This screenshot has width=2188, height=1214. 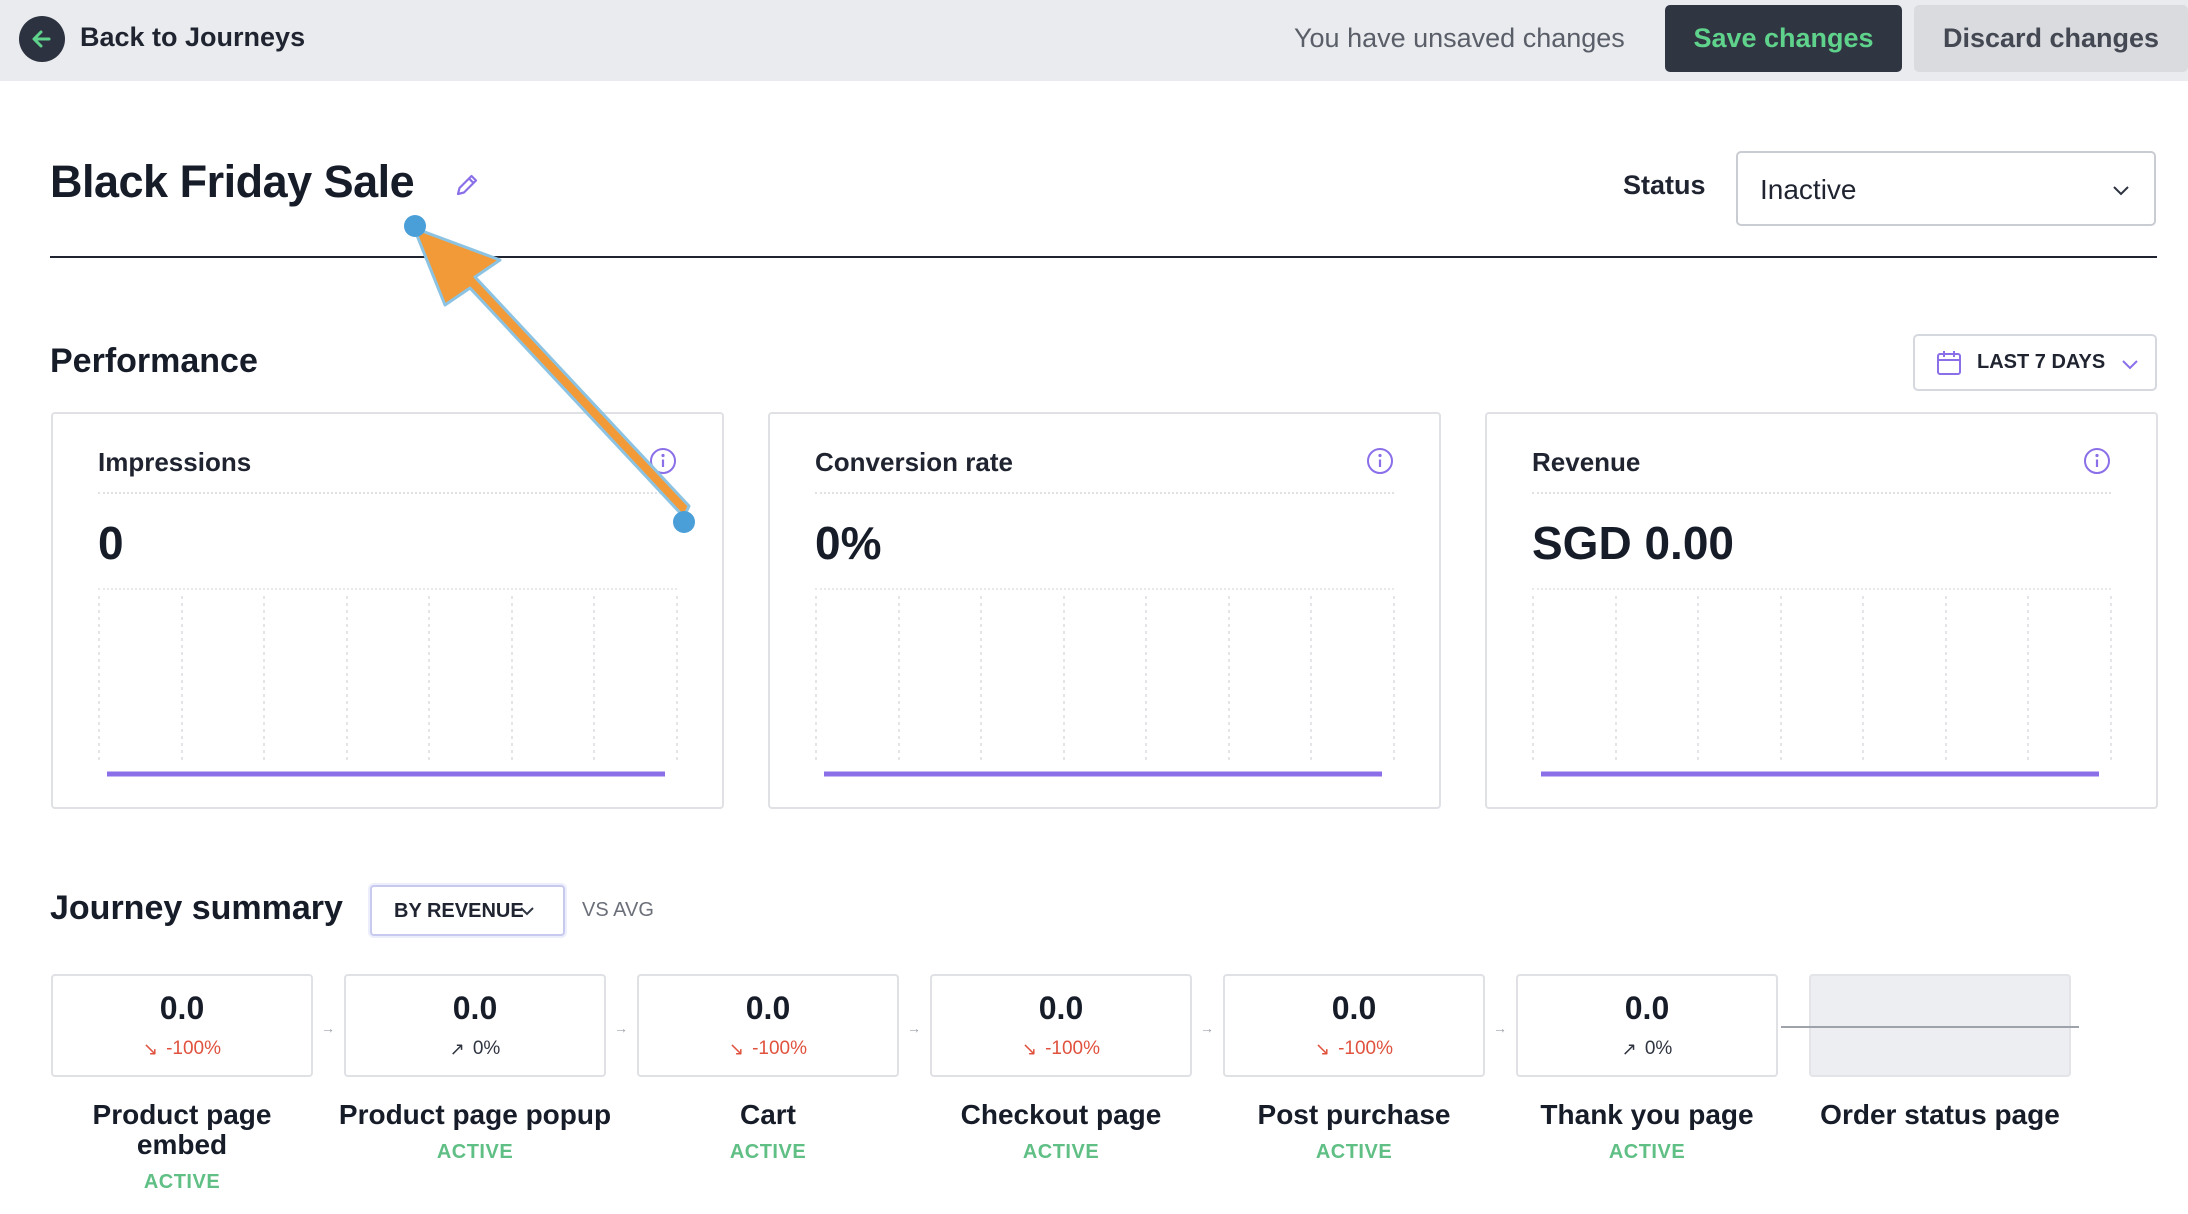 What do you see at coordinates (767, 1114) in the screenshot?
I see `step-name: Cart` at bounding box center [767, 1114].